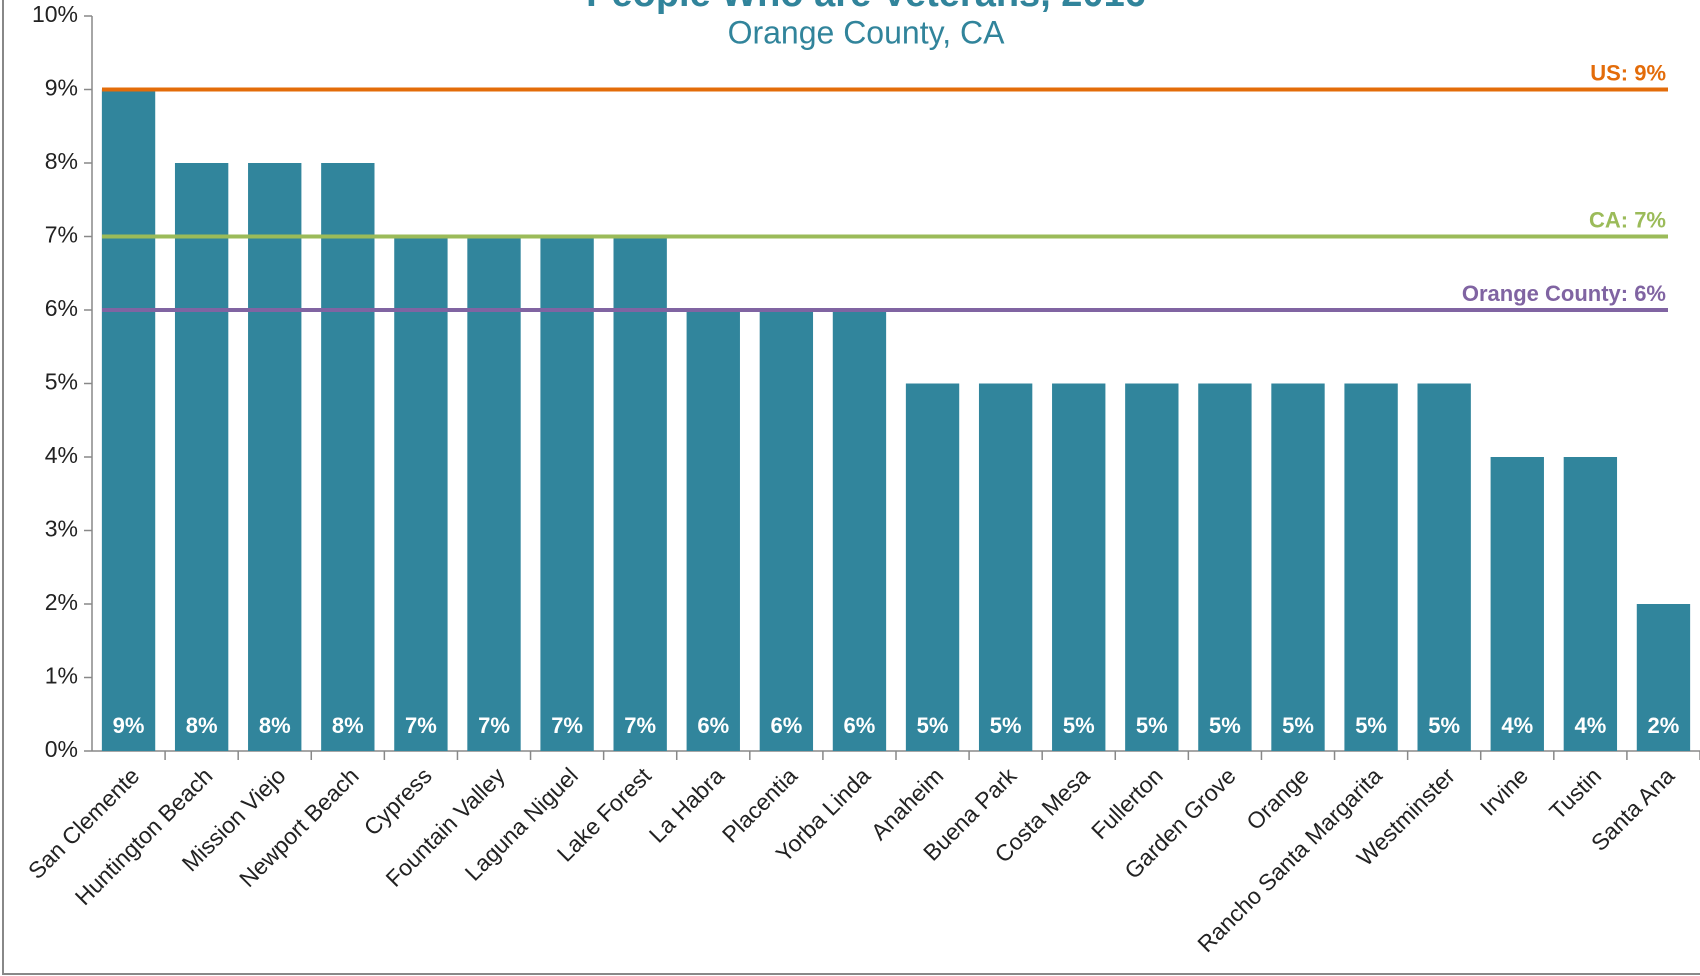 This screenshot has width=1700, height=976. I want to click on chart-subtitle: Orange County, CA, so click(867, 32).